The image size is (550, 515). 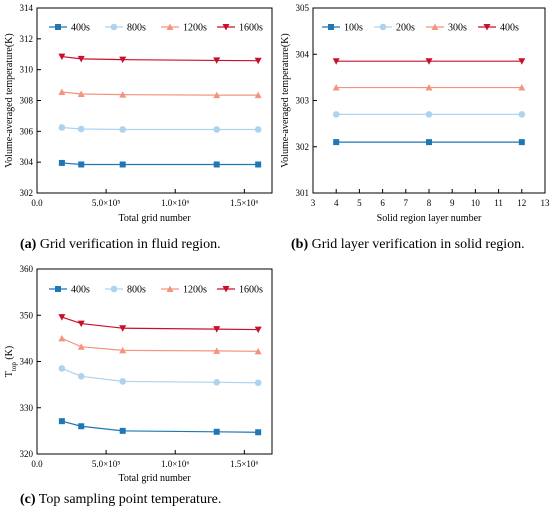 I want to click on caption-label: (b), so click(x=299, y=244).